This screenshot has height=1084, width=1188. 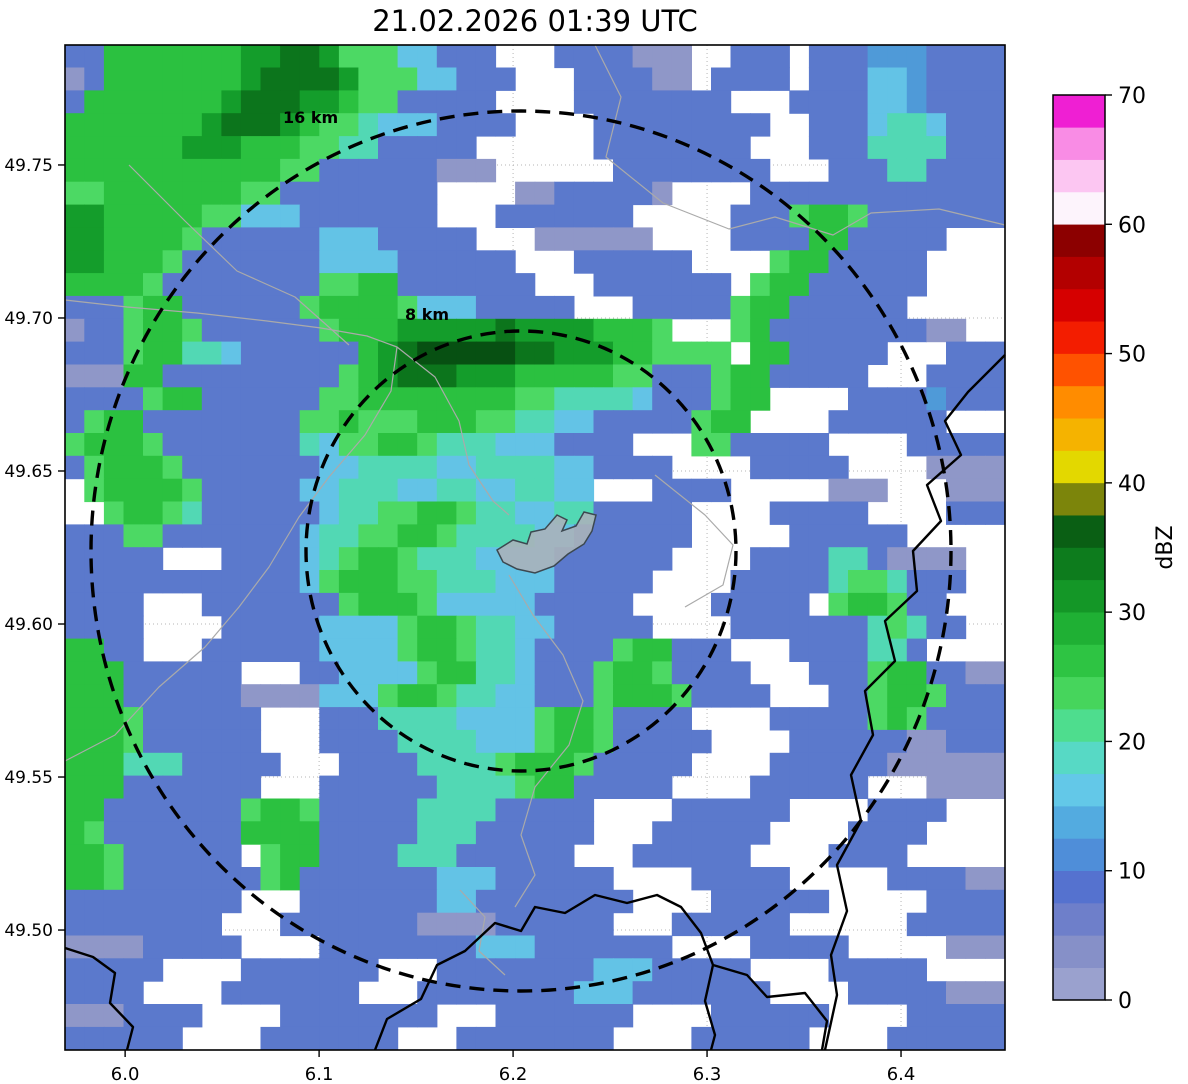 I want to click on admin-boundary-line, so click(x=453, y=431).